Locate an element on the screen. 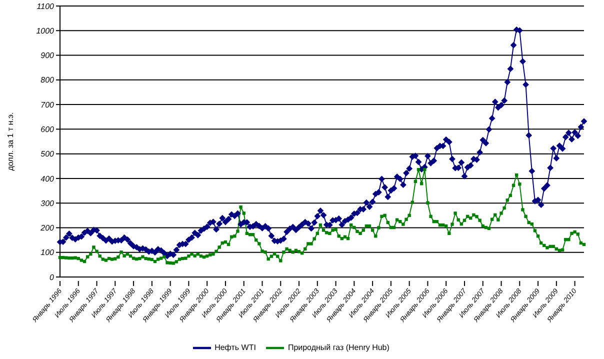 This screenshot has width=604, height=359. y-tick-label: 0 is located at coordinates (52, 277).